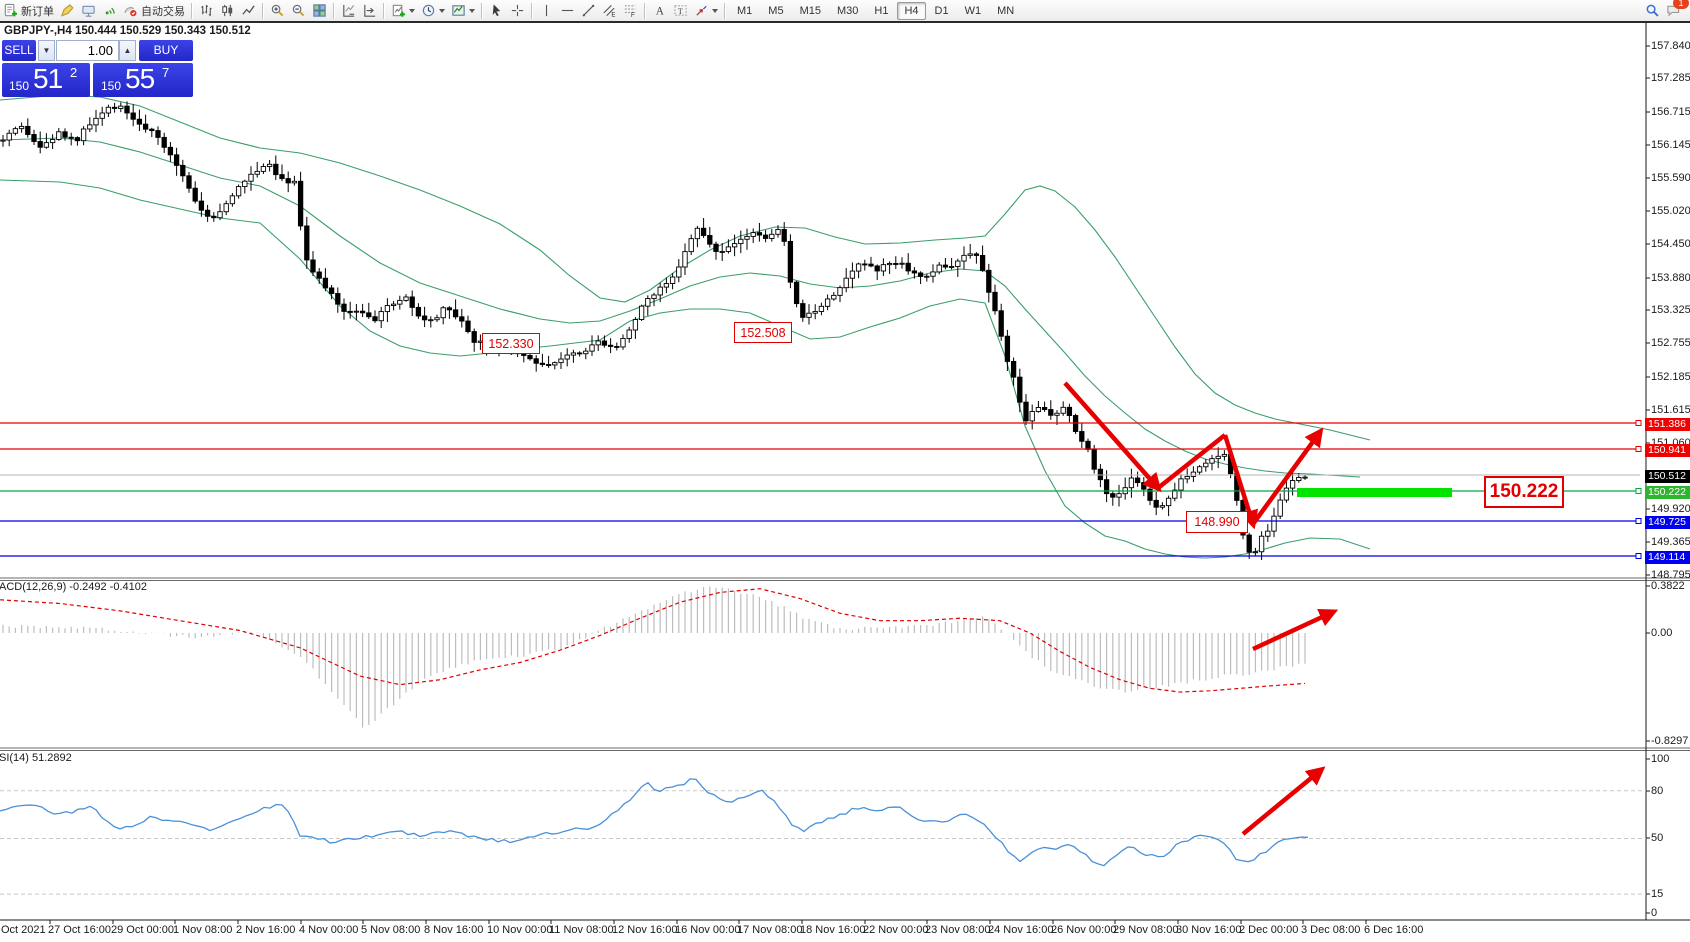 The width and height of the screenshot is (1690, 942). Describe the element at coordinates (881, 10) in the screenshot. I see `timeframe-h1-button: H1` at that location.